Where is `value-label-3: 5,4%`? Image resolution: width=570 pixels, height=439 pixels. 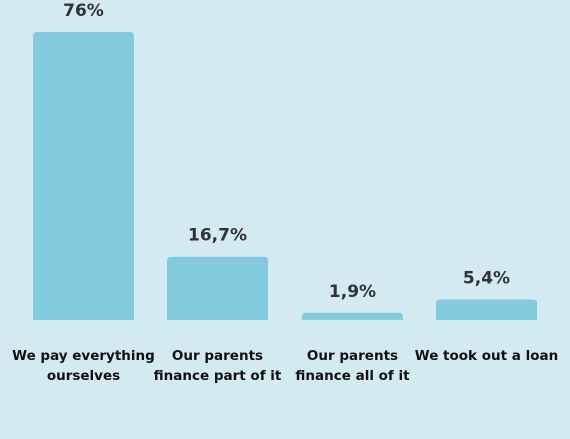
value-label-3: 5,4% is located at coordinates (486, 279).